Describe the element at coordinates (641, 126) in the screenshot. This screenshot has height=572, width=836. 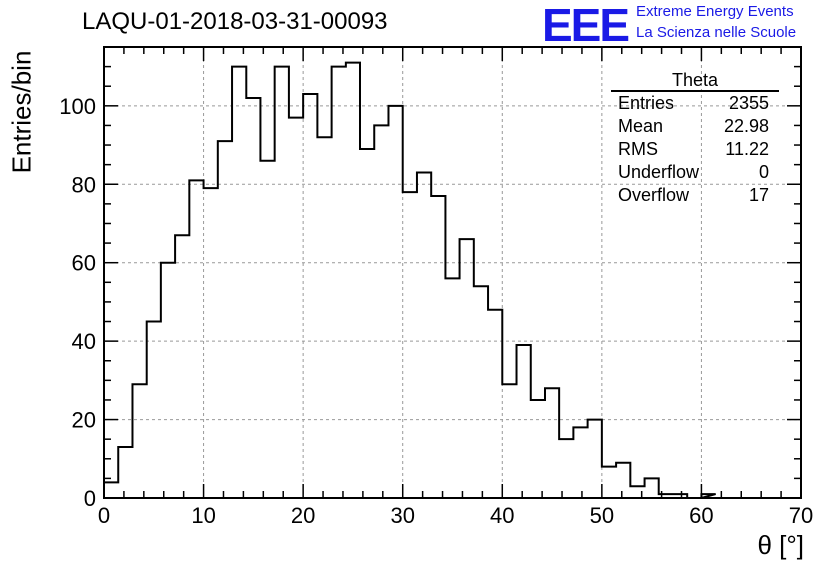
I see `stats-label: Mean` at that location.